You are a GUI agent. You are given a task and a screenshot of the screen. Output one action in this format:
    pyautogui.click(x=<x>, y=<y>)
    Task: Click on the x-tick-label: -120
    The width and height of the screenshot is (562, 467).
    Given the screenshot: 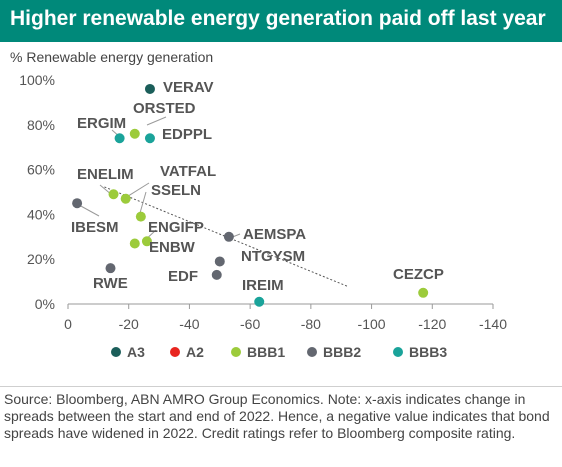 What is the action you would take?
    pyautogui.click(x=432, y=324)
    